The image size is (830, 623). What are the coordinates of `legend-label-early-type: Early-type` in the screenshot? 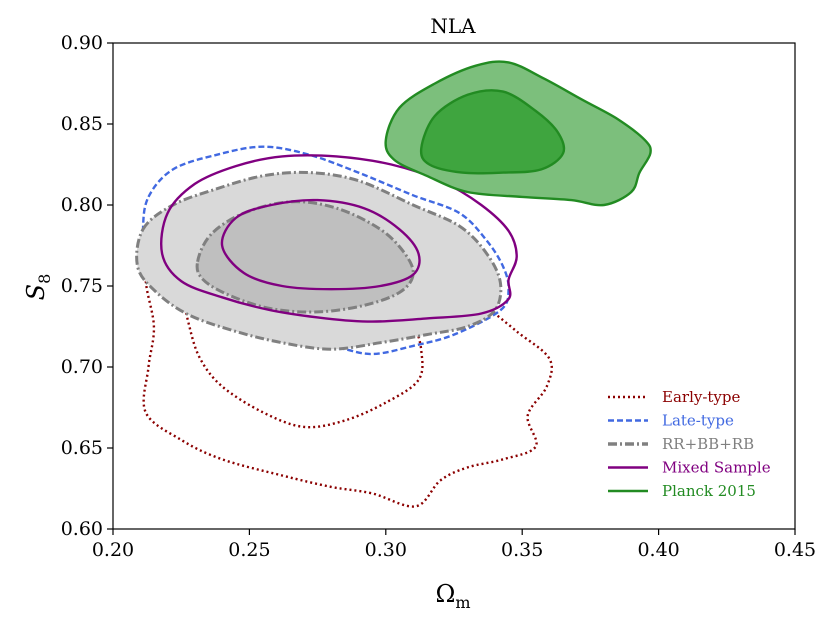 It's located at (701, 397).